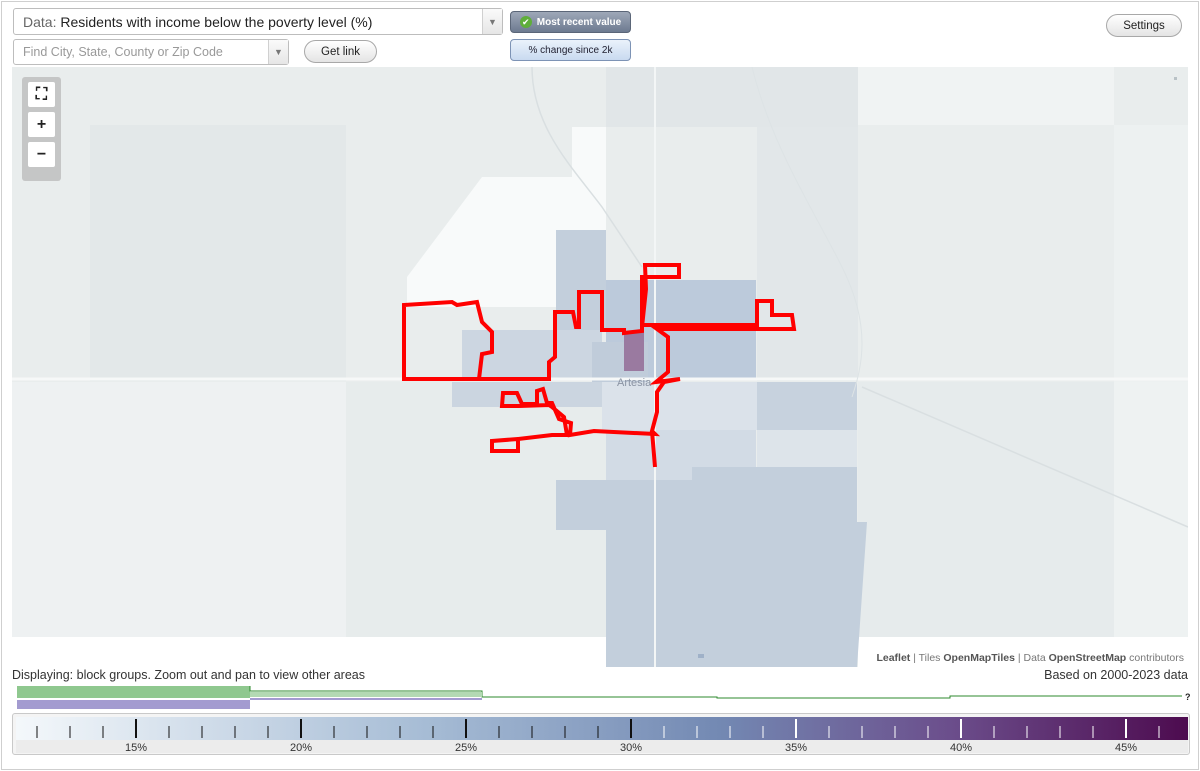  Describe the element at coordinates (41, 154) in the screenshot. I see `zoom-out-button: −` at that location.